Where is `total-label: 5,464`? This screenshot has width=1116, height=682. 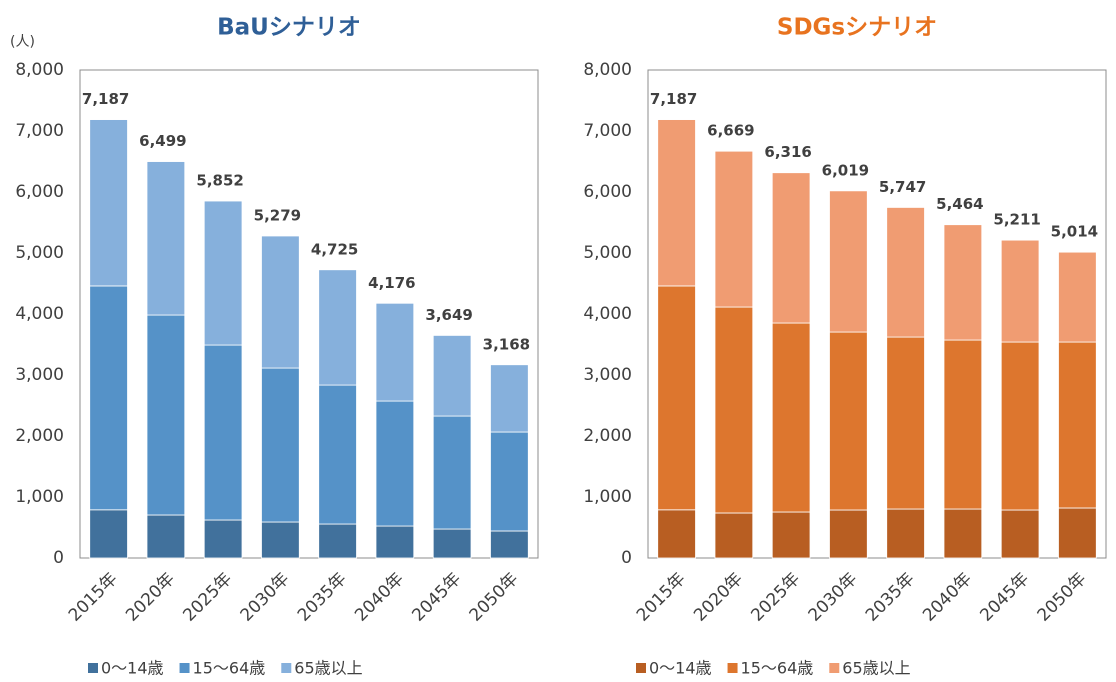
total-label: 5,464 is located at coordinates (959, 204).